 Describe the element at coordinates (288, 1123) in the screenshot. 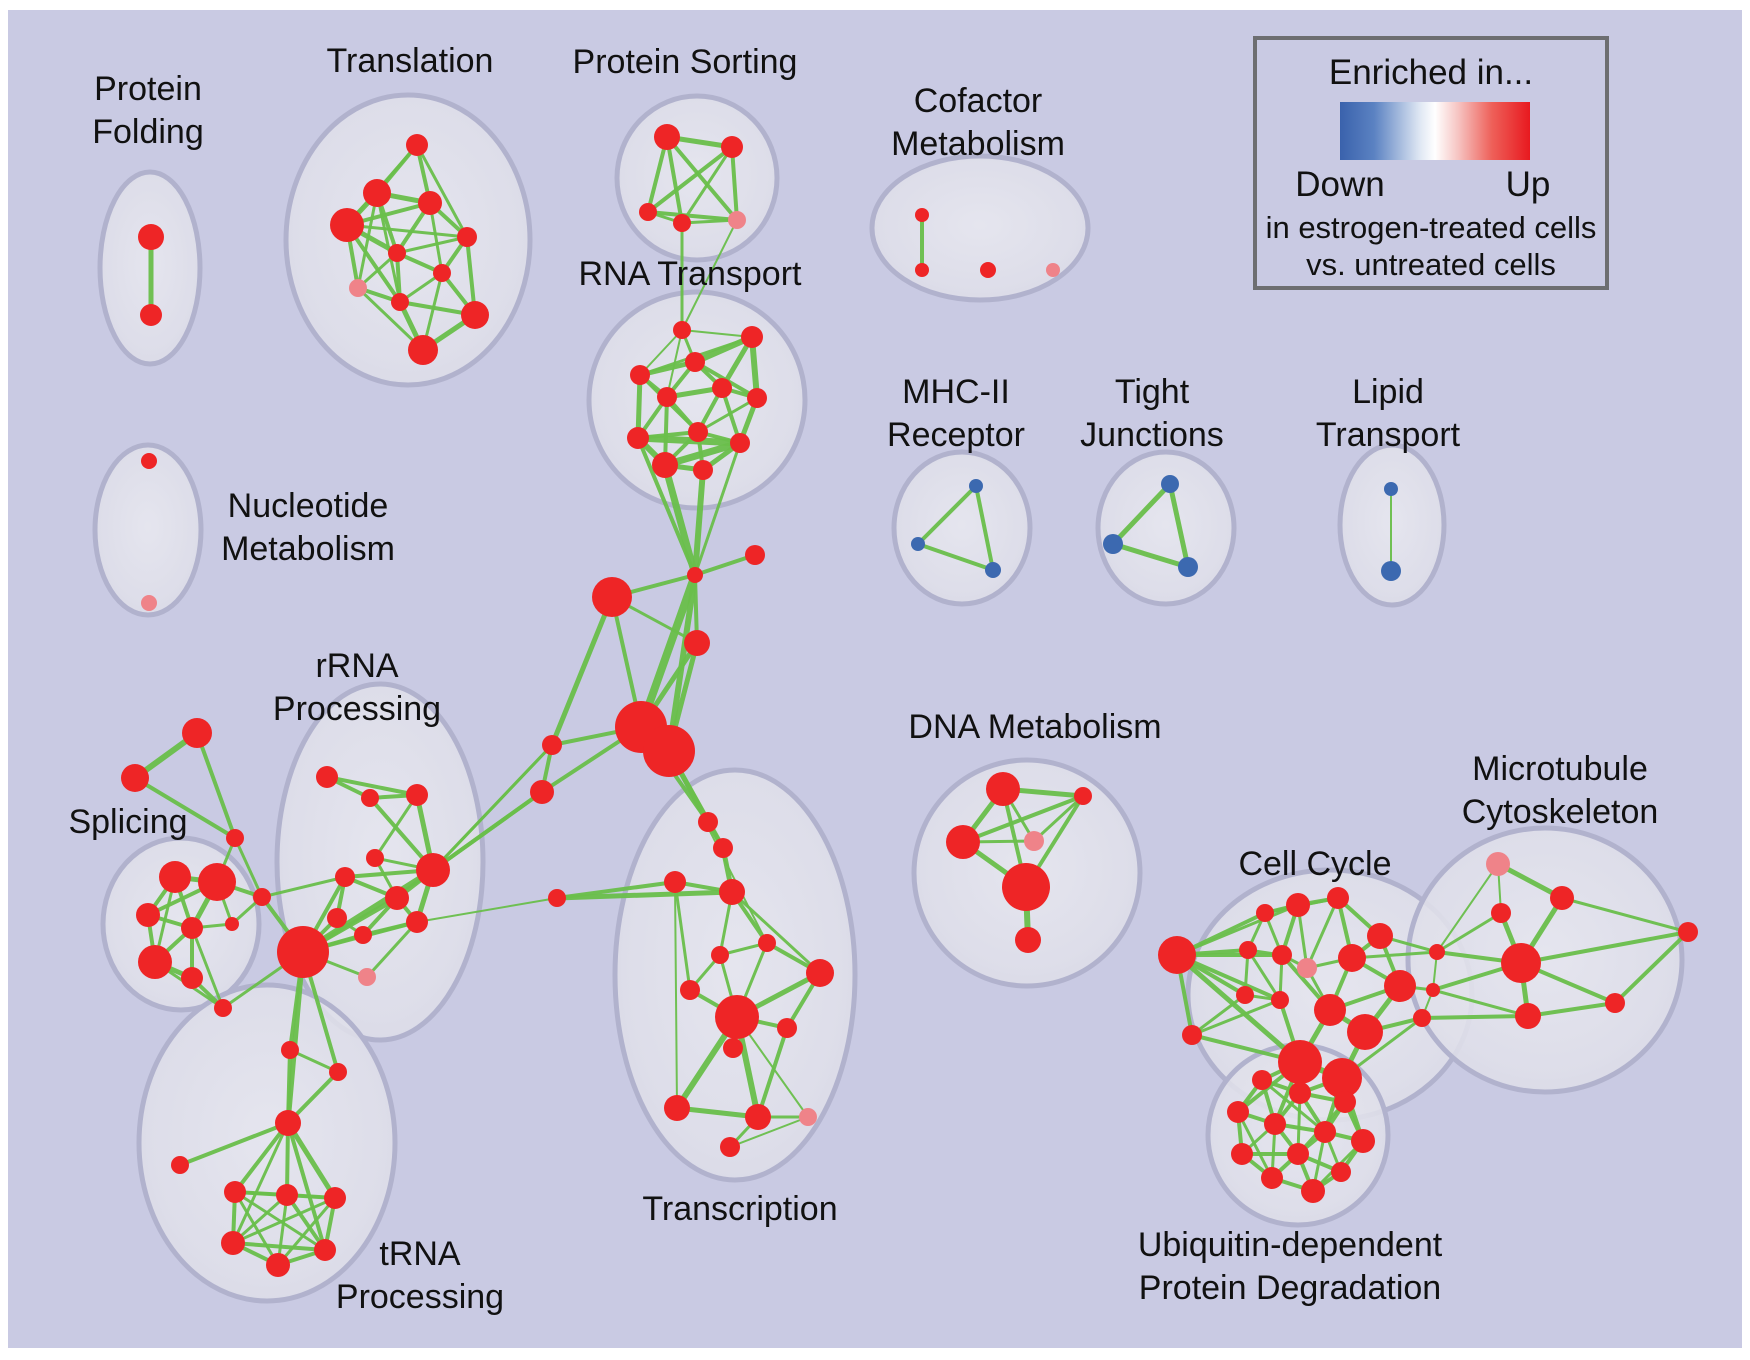

I see `gene-set-node-ta` at that location.